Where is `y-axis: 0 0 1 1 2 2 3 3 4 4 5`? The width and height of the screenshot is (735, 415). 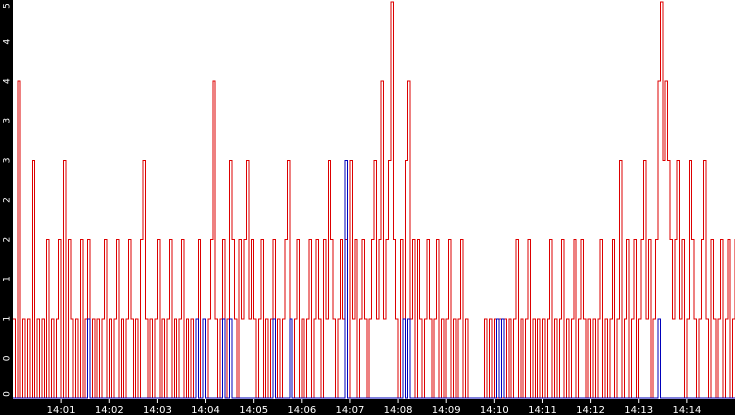 y-axis: 0 0 1 1 2 2 3 3 4 4 5 is located at coordinates (8, 200).